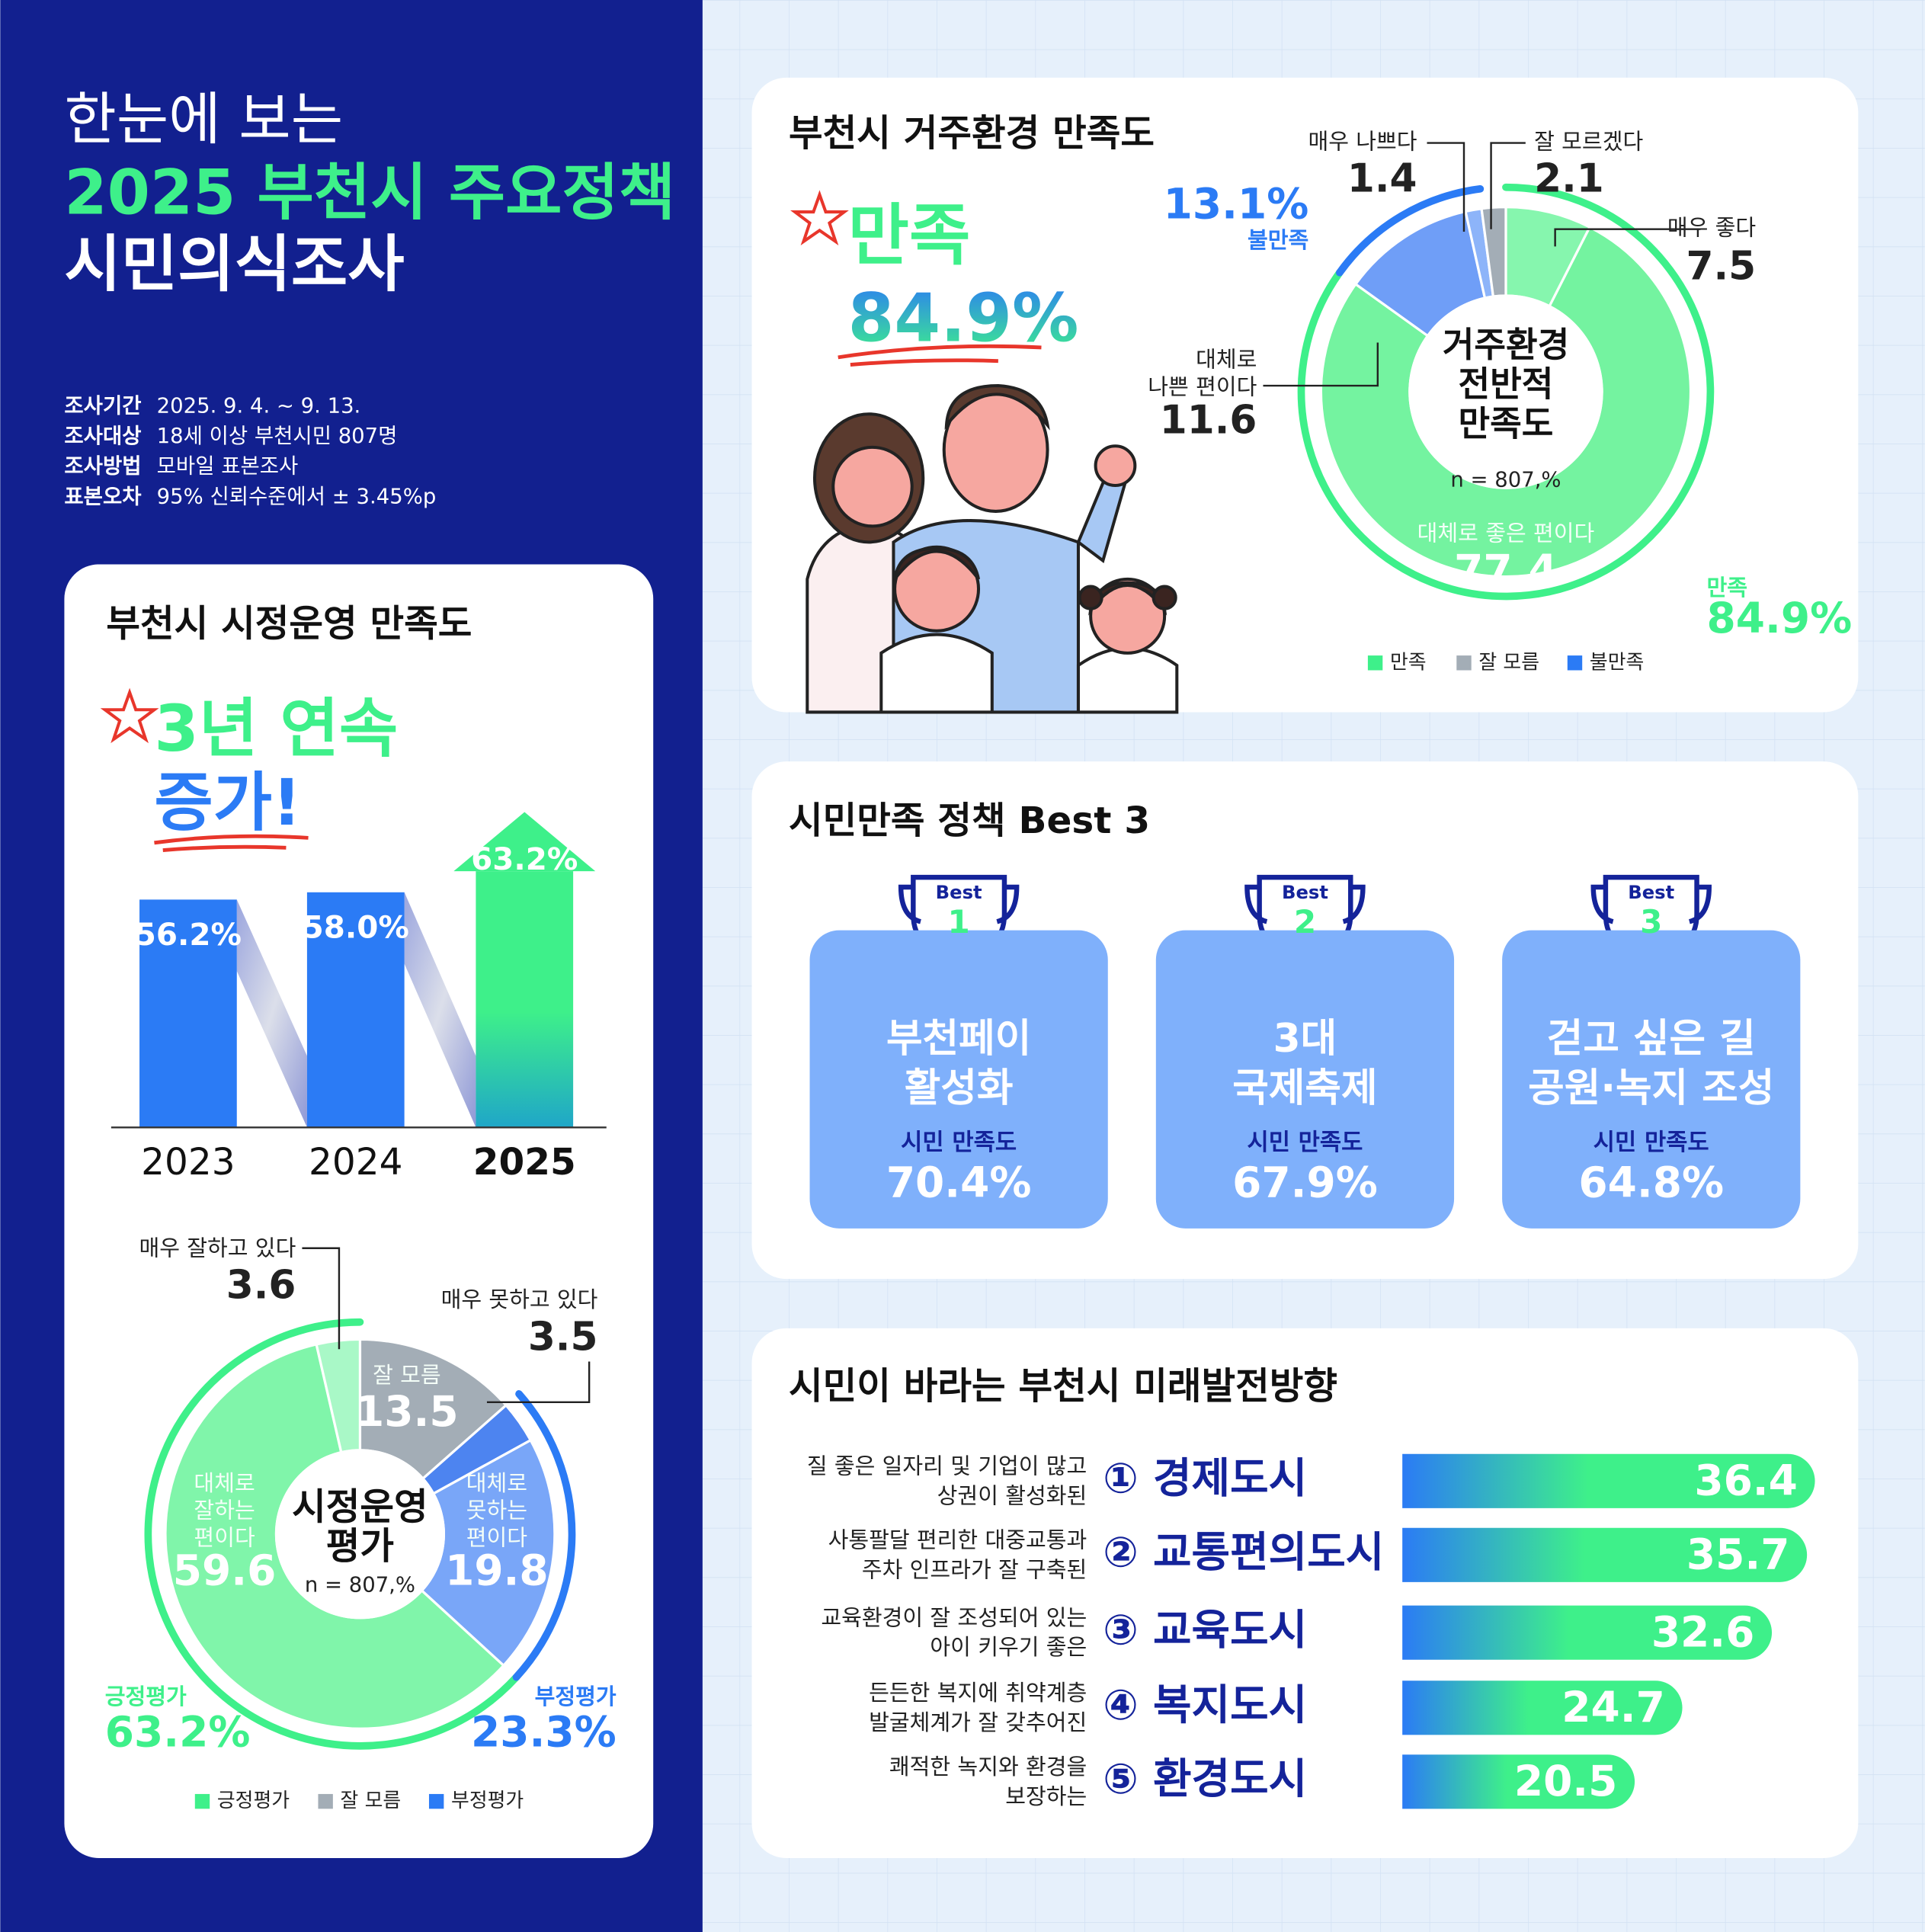  What do you see at coordinates (217, 1248) in the screenshot?
I see `slice-label: 매우 잘하고 있다` at bounding box center [217, 1248].